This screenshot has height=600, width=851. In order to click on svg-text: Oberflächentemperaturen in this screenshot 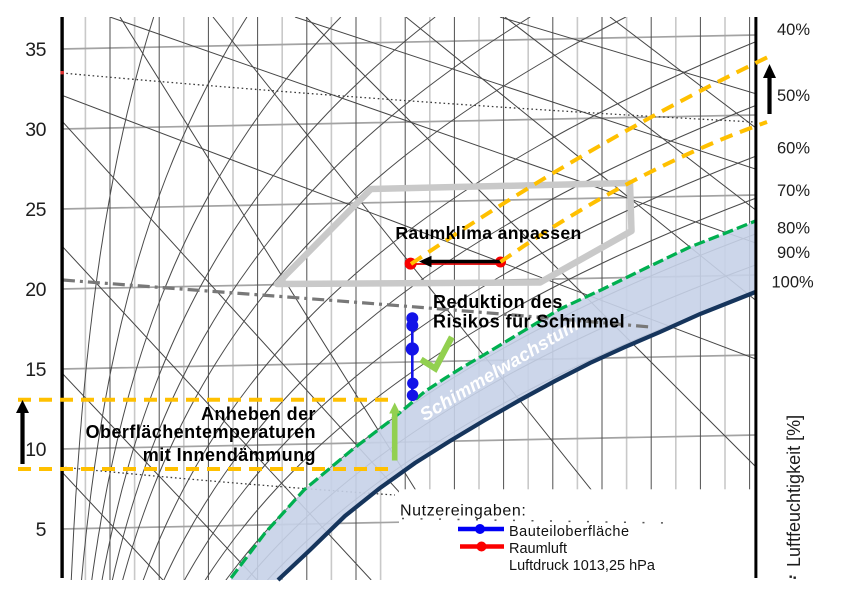, I will do `click(201, 432)`.